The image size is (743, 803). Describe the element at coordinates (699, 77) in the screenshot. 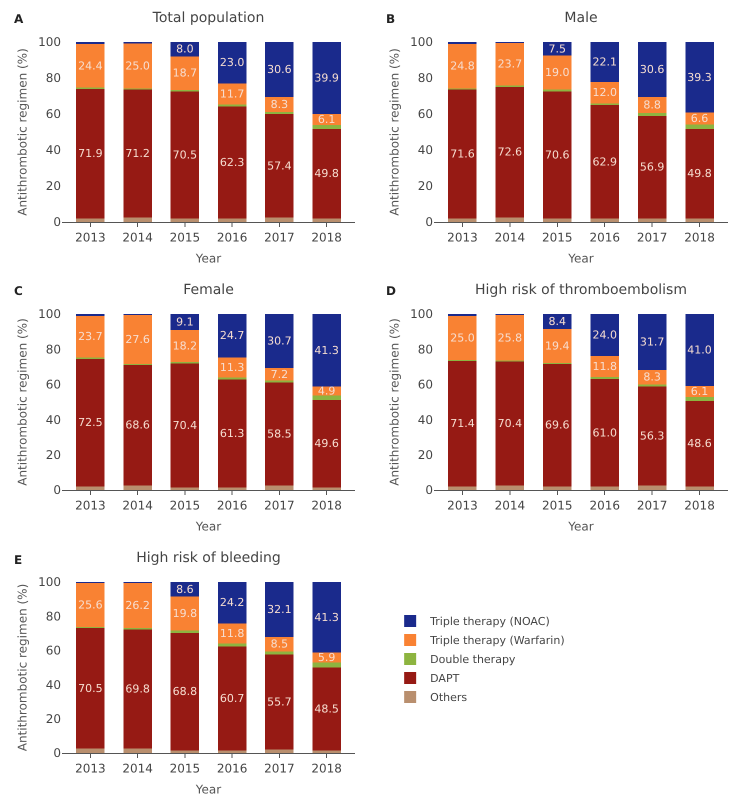

I see `data-label: 39.3` at that location.